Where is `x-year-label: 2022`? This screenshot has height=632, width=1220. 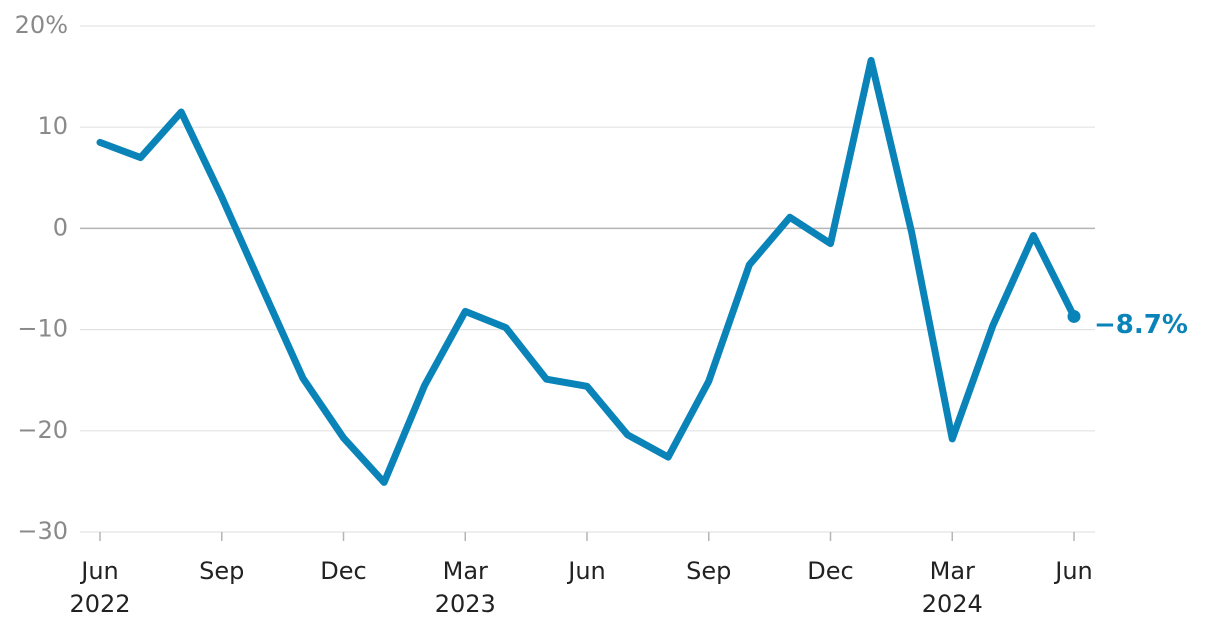 x-year-label: 2022 is located at coordinates (99, 604).